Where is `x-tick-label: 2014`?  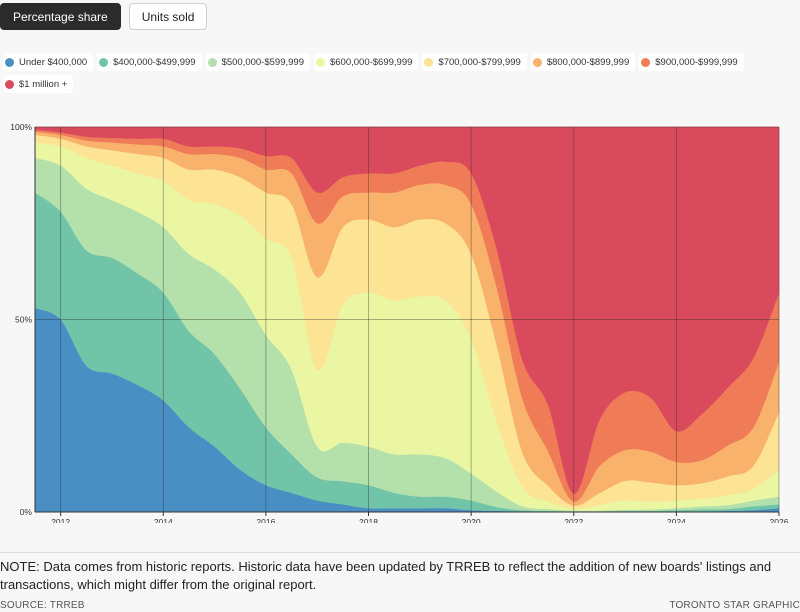
x-tick-label: 2014 is located at coordinates (163, 520).